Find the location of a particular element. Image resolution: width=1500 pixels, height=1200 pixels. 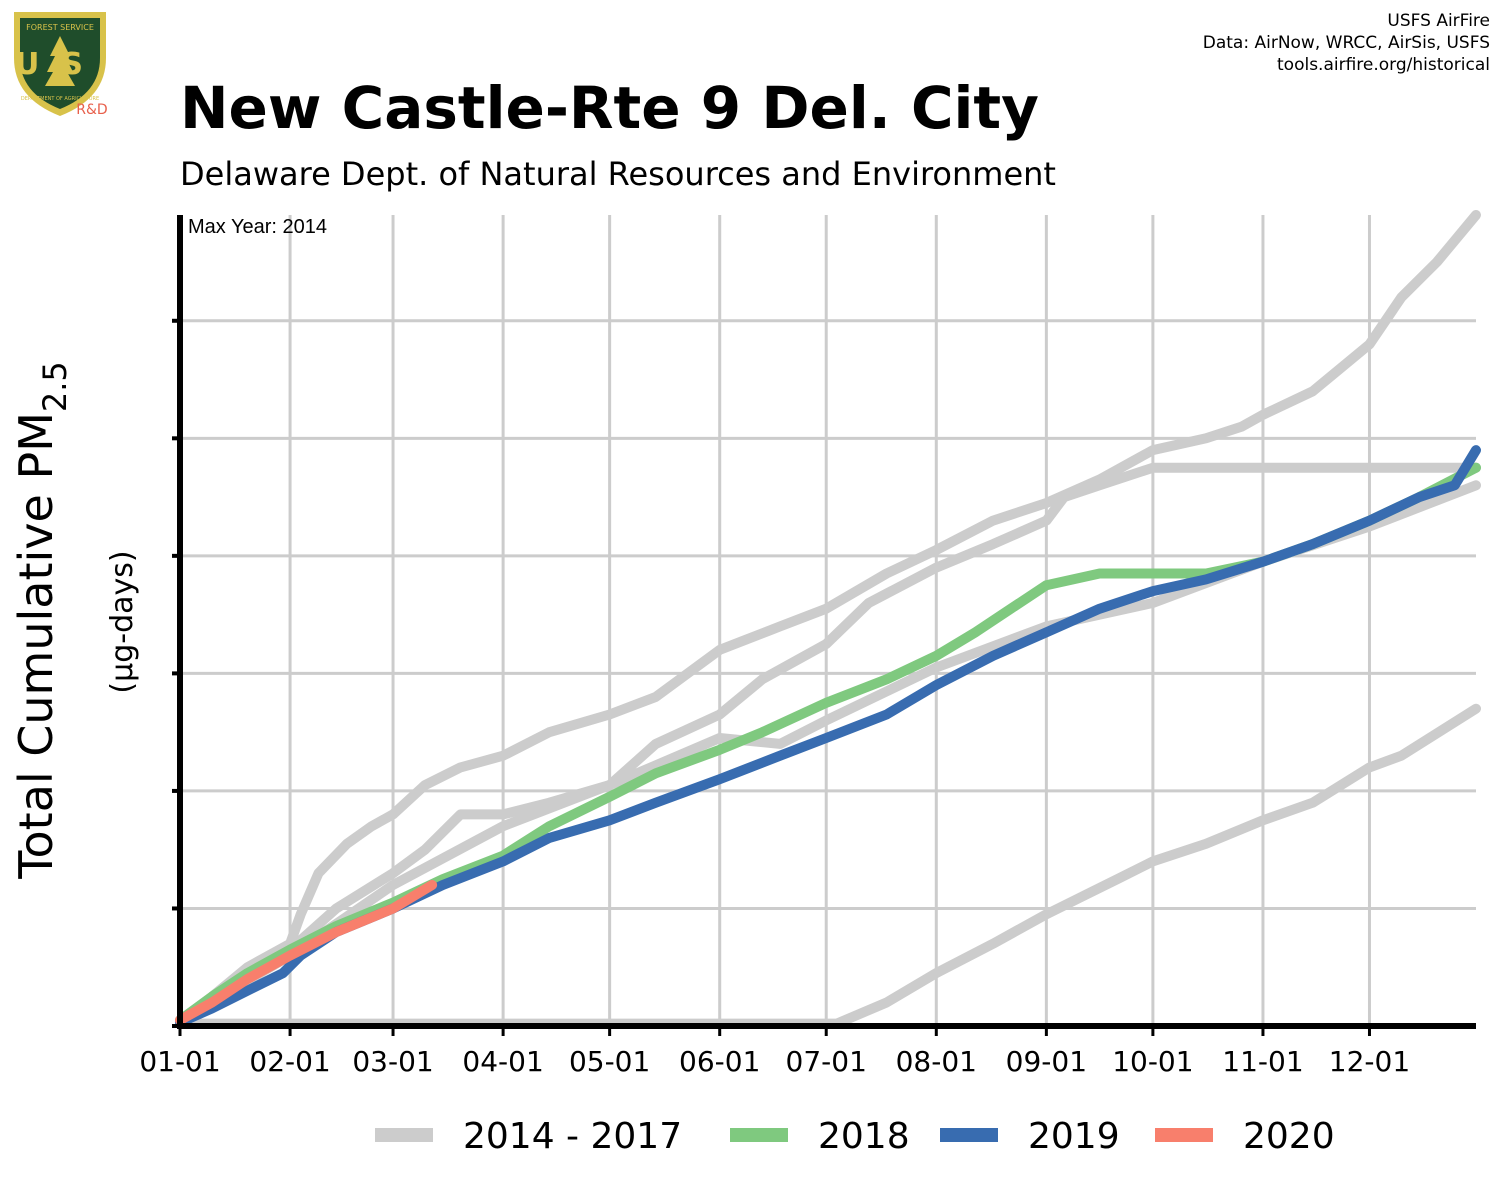

max-year-annotation: Max Year: 2014 is located at coordinates (257, 227).